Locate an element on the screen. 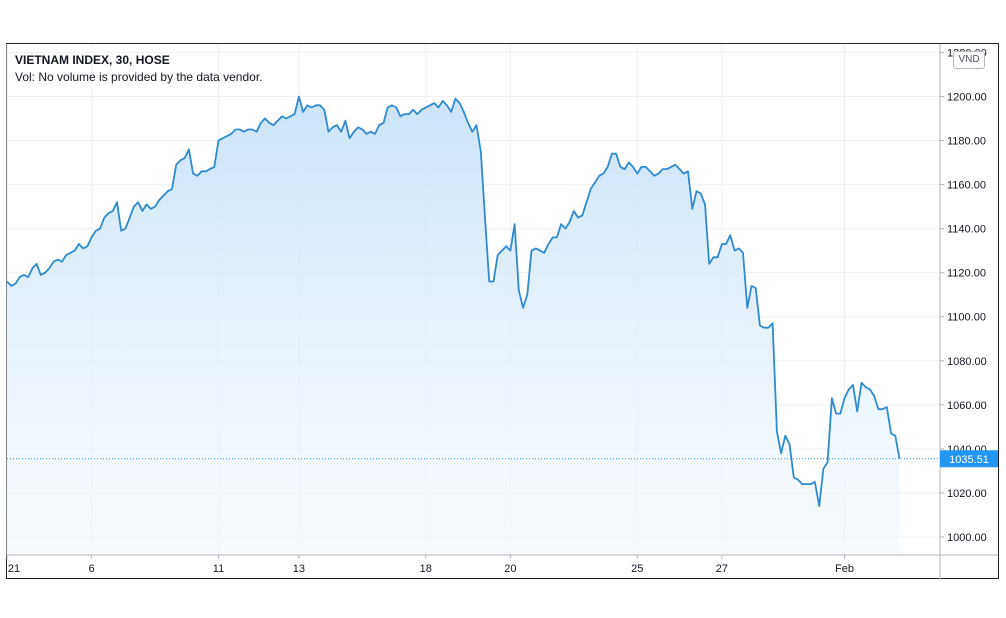 This screenshot has width=1006, height=618. y-tick-label: 1020.00 is located at coordinates (967, 494).